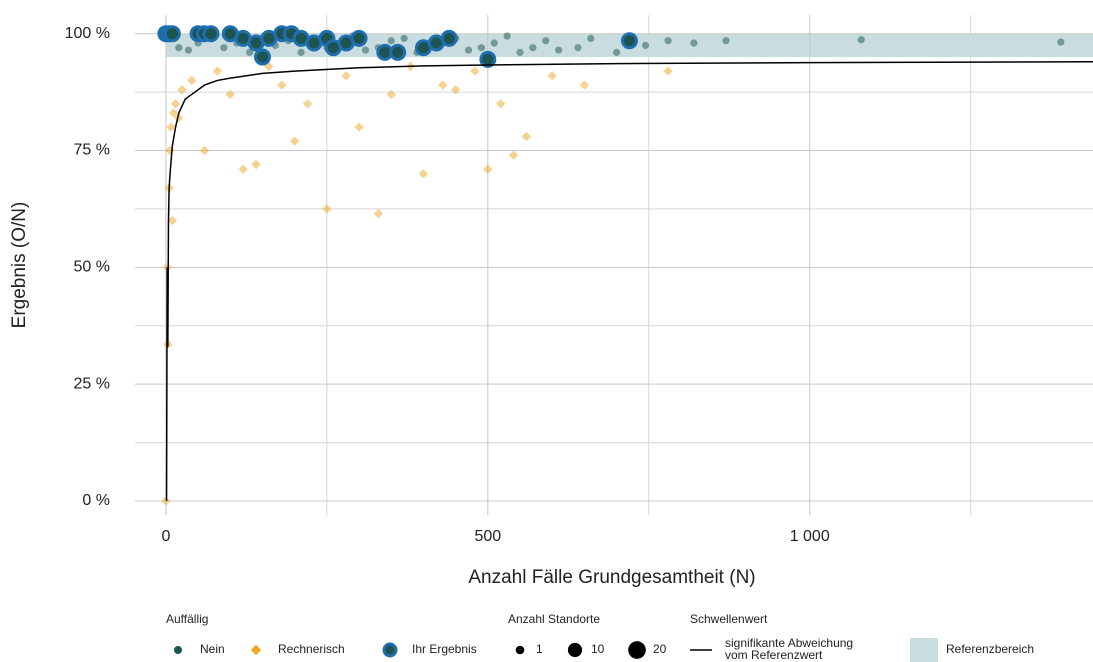  Describe the element at coordinates (729, 619) in the screenshot. I see `legend-title: Schwellenwert` at that location.